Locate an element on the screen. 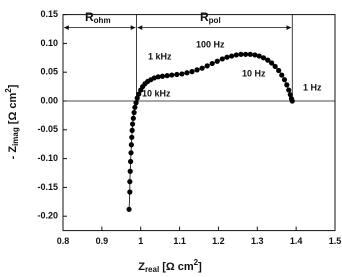  x-tick-label: 0.8 is located at coordinates (63, 241).